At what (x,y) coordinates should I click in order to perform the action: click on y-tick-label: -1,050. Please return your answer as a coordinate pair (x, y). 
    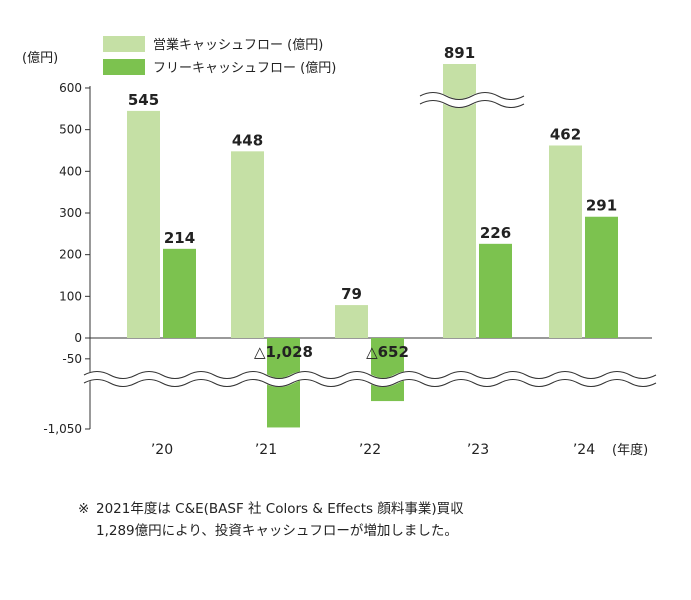
    Looking at the image, I should click on (62, 429).